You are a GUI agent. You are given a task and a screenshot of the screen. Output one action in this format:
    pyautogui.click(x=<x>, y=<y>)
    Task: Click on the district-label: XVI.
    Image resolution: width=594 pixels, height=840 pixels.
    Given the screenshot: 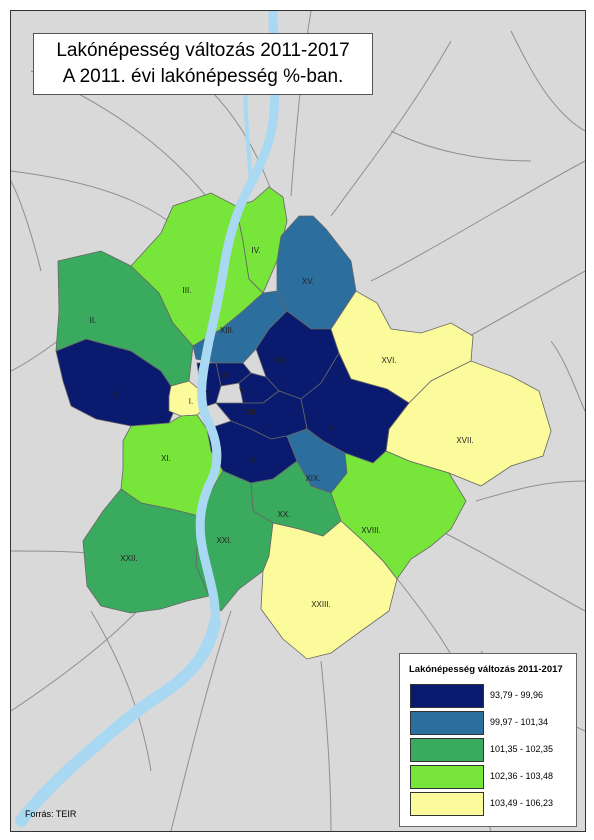 What is the action you would take?
    pyautogui.click(x=388, y=360)
    